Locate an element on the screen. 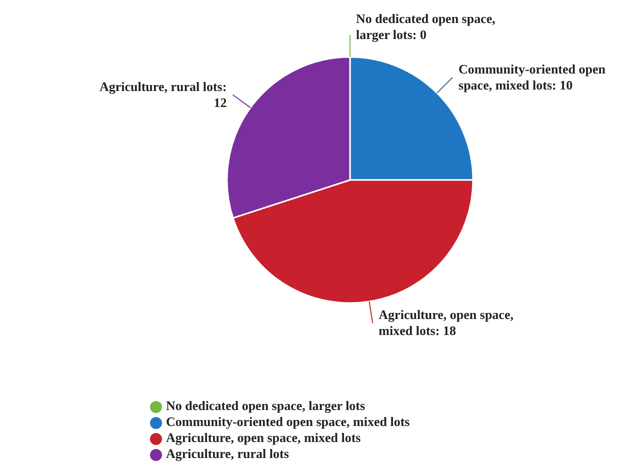 This screenshot has width=629, height=475. legend-label: Community-oriented open space, mixed lots is located at coordinates (288, 421).